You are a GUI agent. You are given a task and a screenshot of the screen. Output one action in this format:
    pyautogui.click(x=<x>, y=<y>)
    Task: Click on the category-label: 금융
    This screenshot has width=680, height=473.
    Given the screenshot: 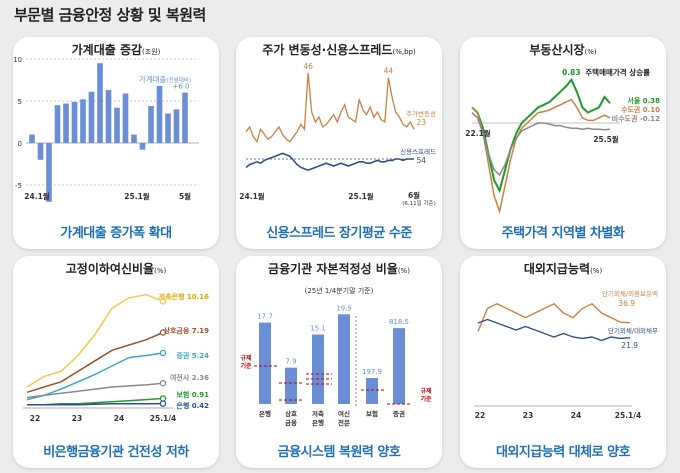 What is the action you would take?
    pyautogui.click(x=291, y=422)
    